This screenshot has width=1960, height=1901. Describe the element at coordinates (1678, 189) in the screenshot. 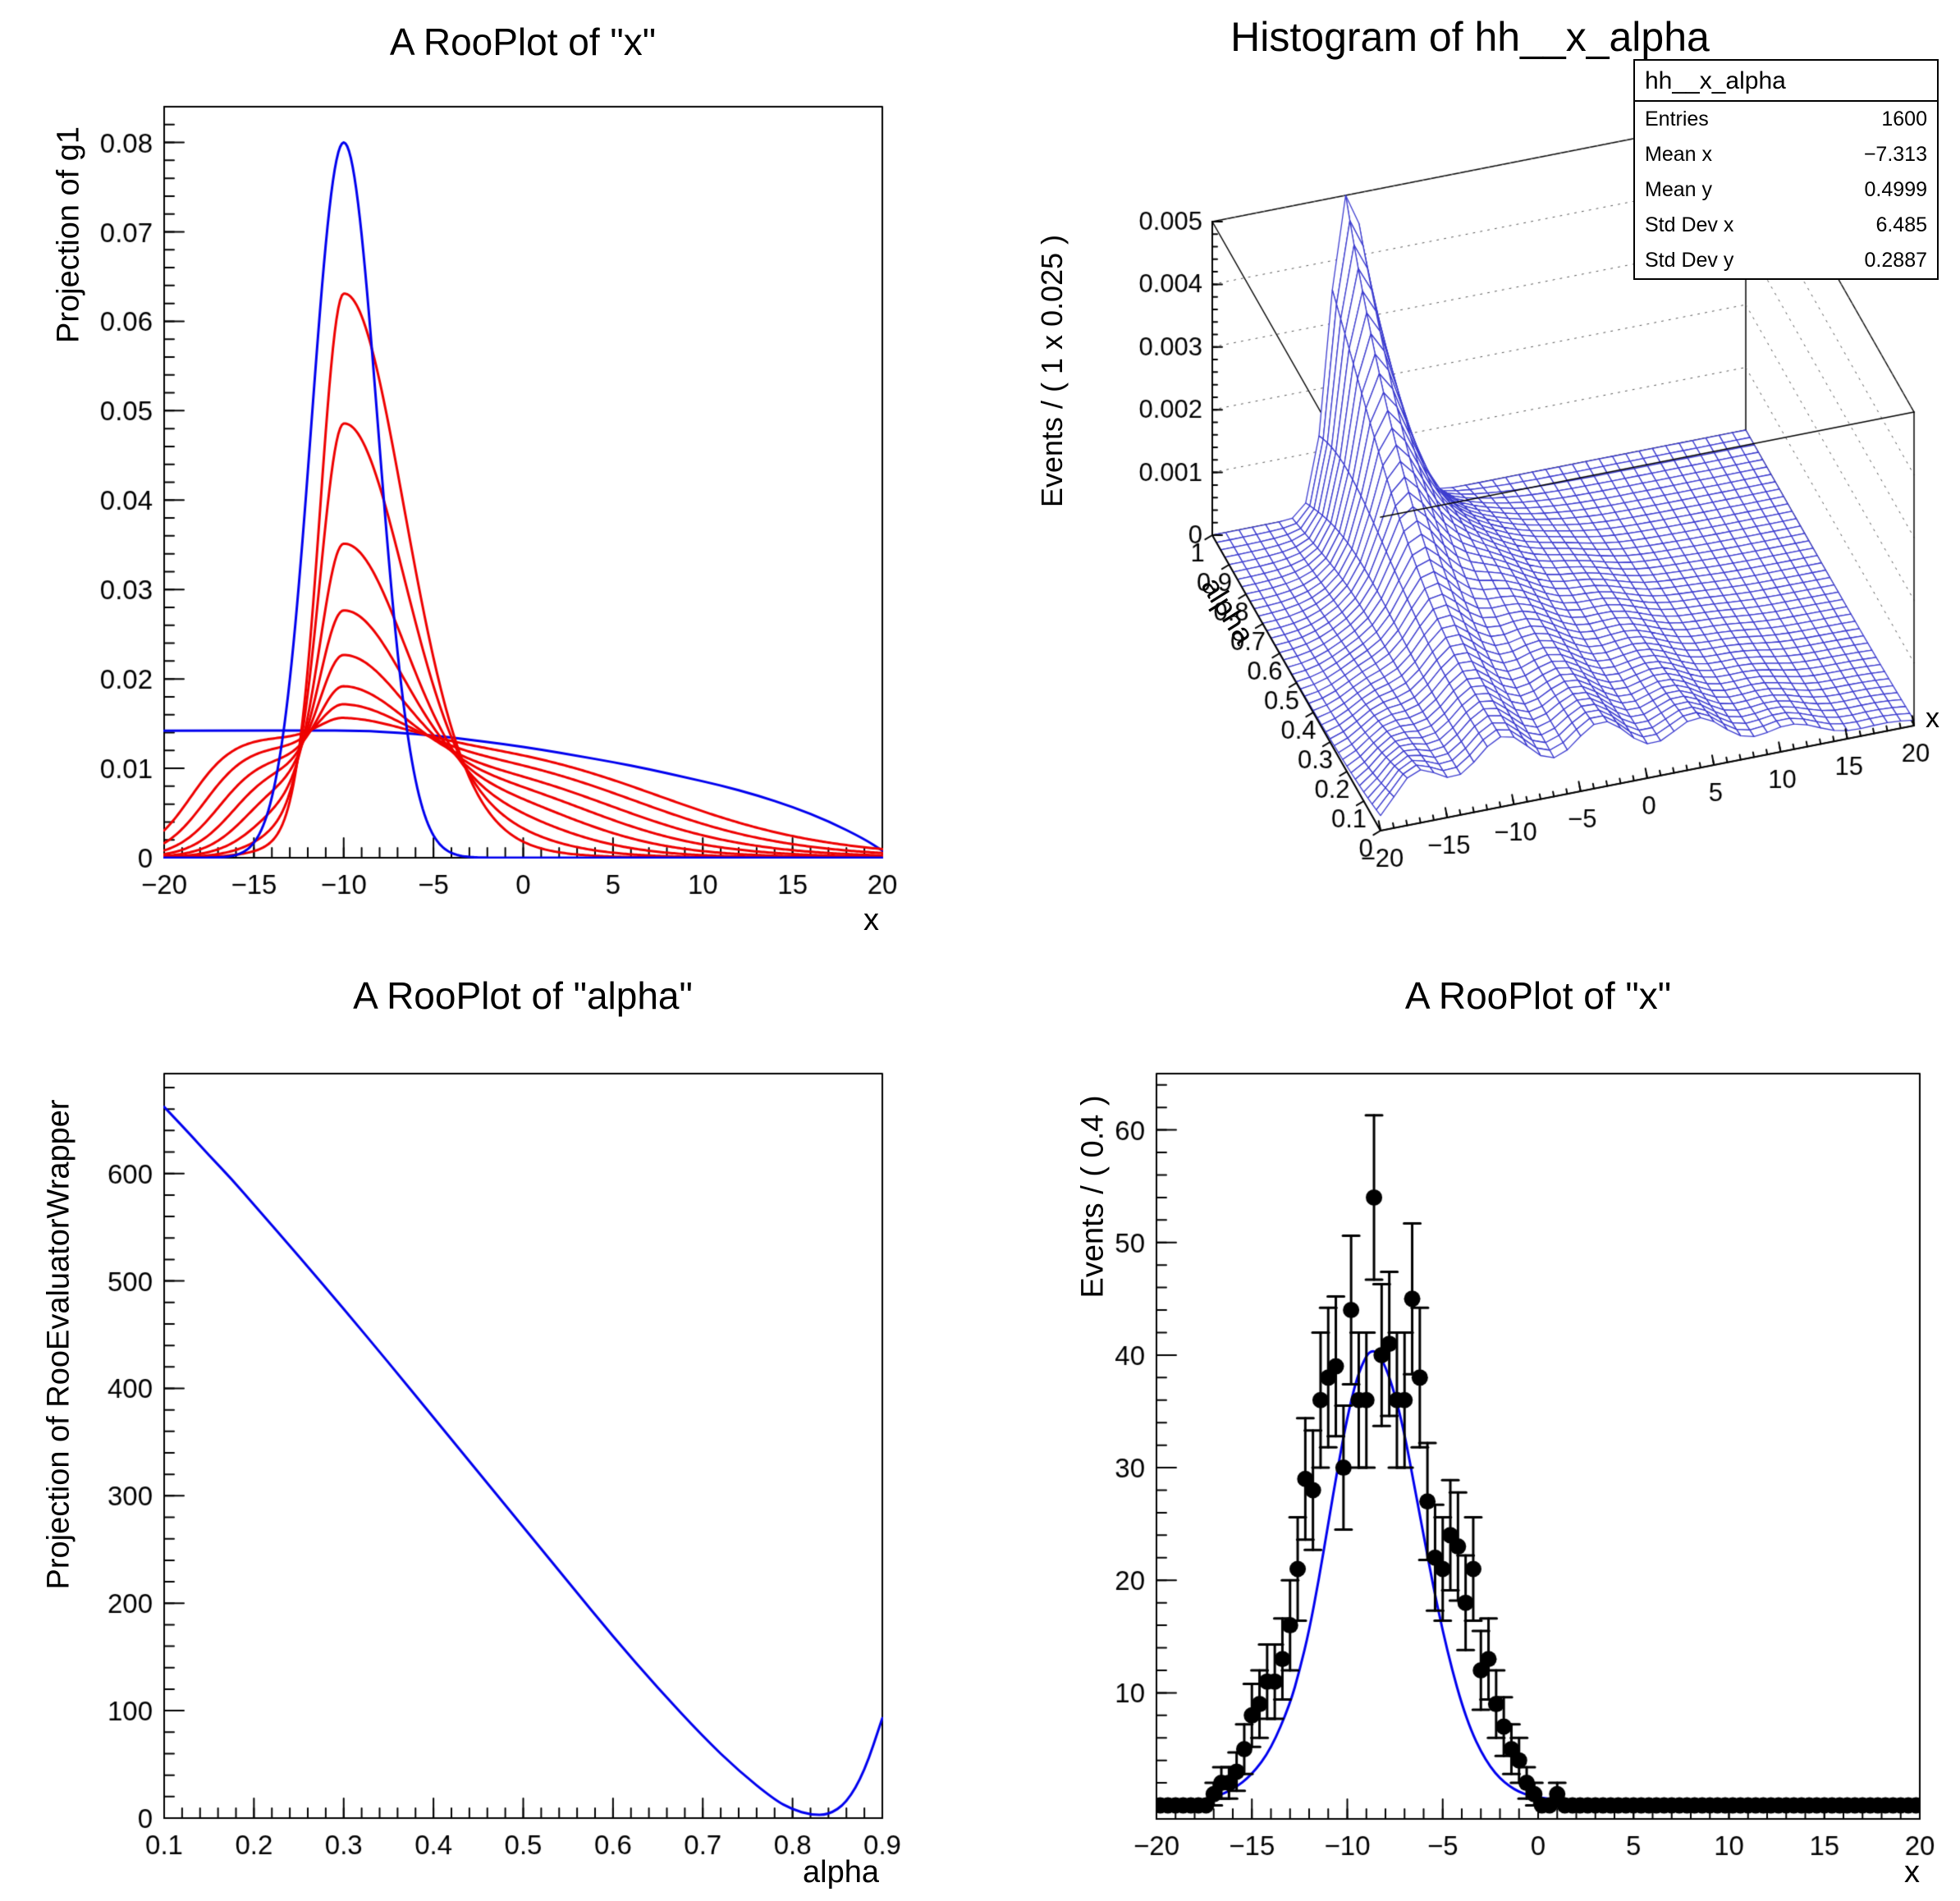

I see `stat-label: Mean y` at that location.